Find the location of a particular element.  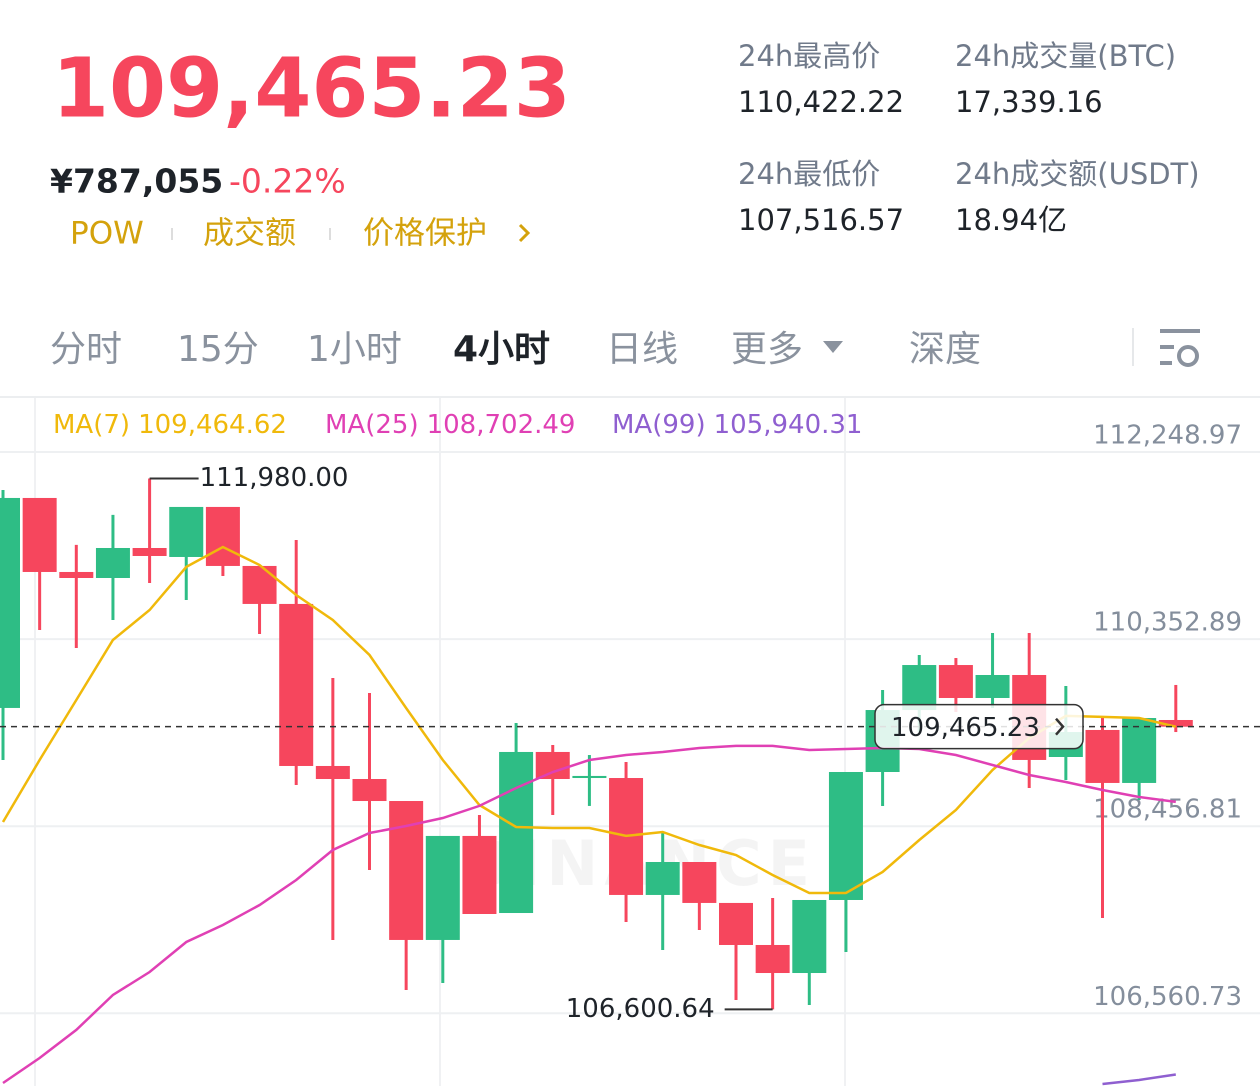

price: 109,465.23 is located at coordinates (311, 88).